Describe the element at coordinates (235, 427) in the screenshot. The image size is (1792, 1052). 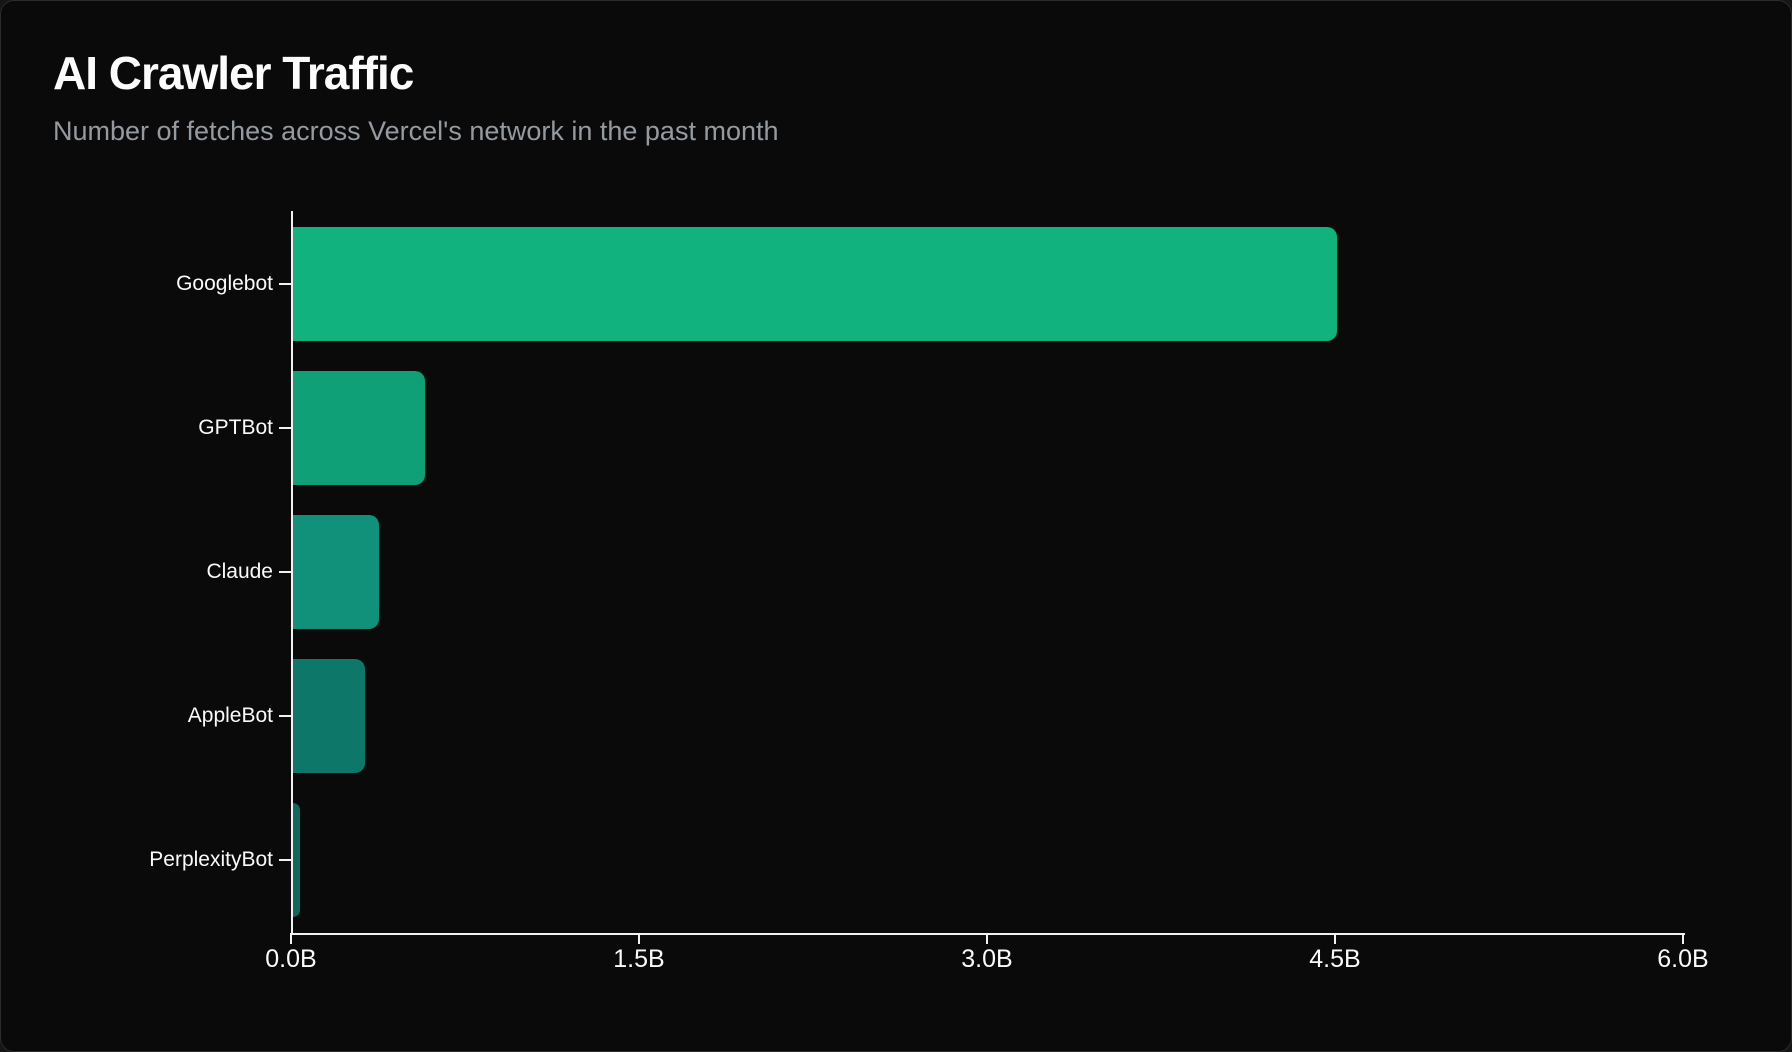
I see `category-label-gptbot: GPTBot` at that location.